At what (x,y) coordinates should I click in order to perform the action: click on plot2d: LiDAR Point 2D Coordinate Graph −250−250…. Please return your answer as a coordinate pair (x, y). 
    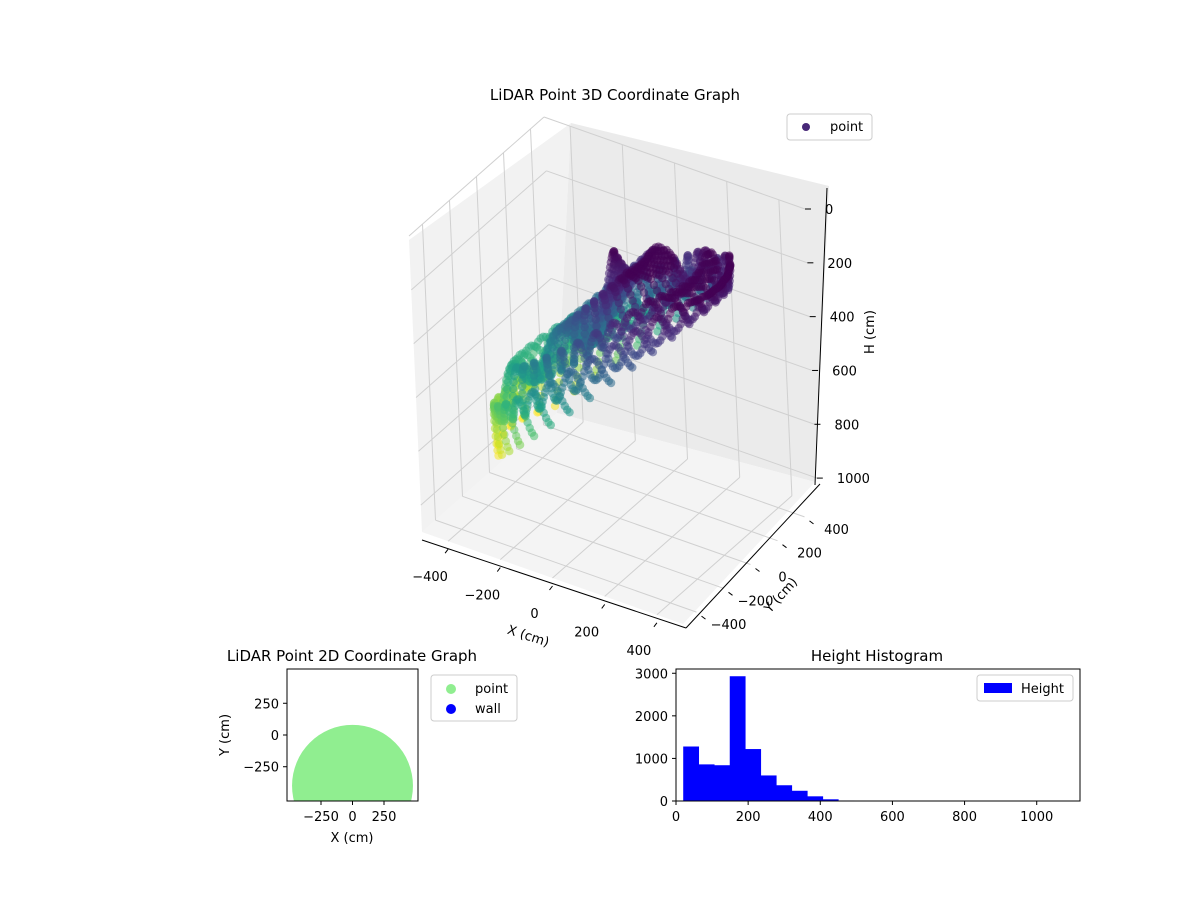
    Looking at the image, I should click on (368, 746).